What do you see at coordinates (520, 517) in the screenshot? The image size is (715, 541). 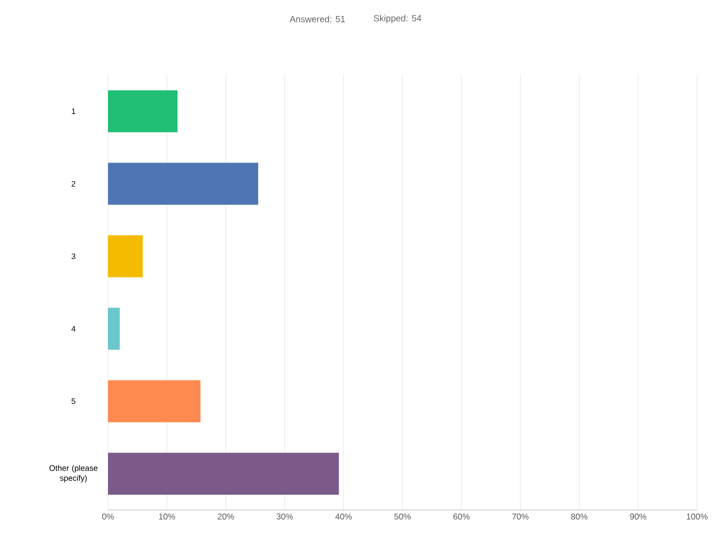 I see `x-tick-label: 70%` at bounding box center [520, 517].